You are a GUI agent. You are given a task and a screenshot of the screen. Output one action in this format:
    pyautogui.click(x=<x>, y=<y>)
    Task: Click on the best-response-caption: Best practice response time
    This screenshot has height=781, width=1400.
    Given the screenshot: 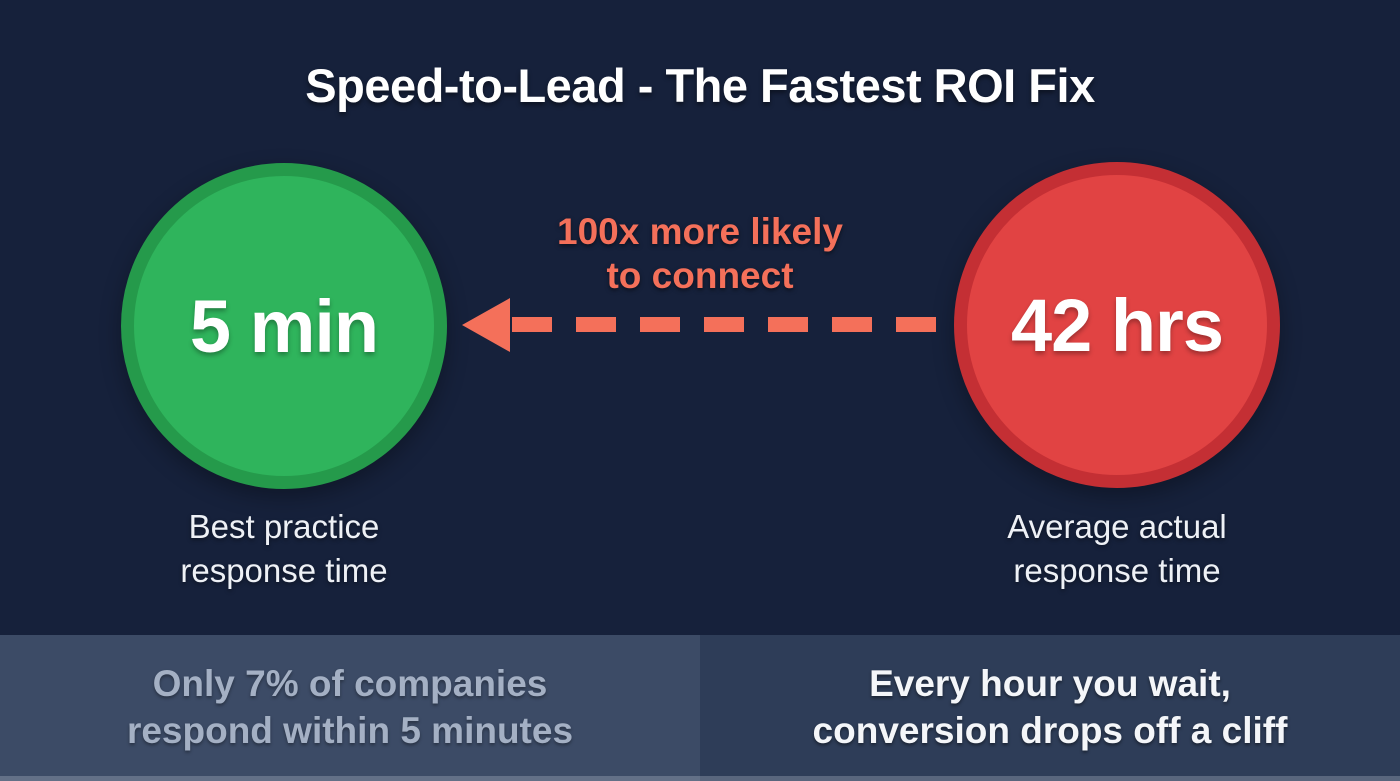 What is the action you would take?
    pyautogui.click(x=284, y=548)
    